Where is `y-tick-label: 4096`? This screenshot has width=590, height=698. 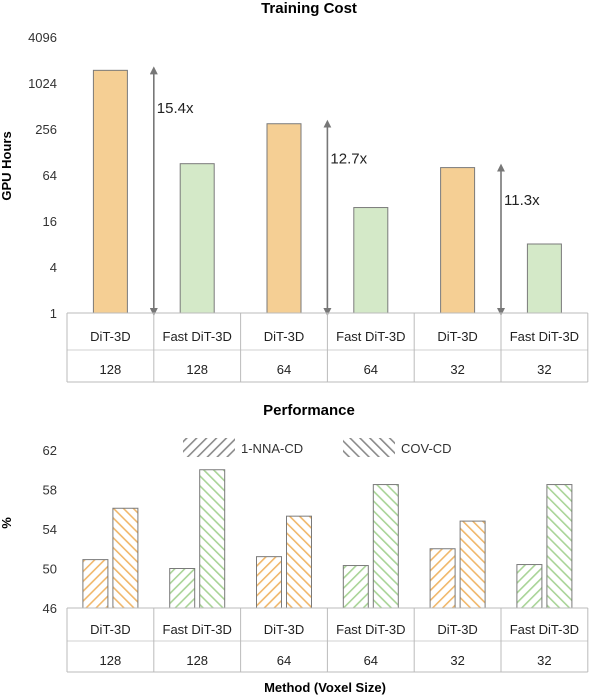
y-tick-label: 4096 is located at coordinates (42, 37).